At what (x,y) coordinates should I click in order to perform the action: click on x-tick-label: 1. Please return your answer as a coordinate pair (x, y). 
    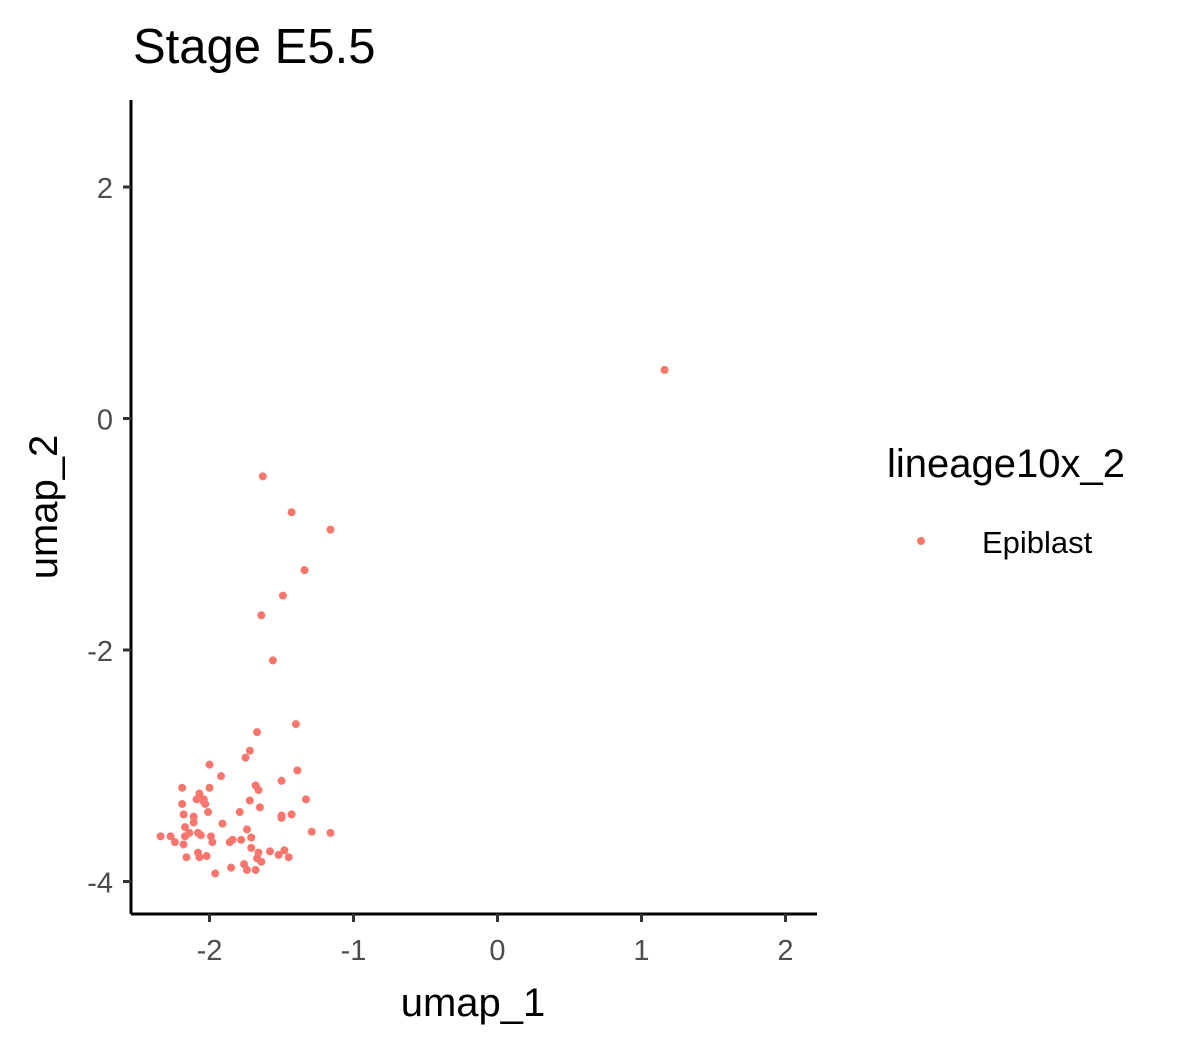
    Looking at the image, I should click on (641, 951).